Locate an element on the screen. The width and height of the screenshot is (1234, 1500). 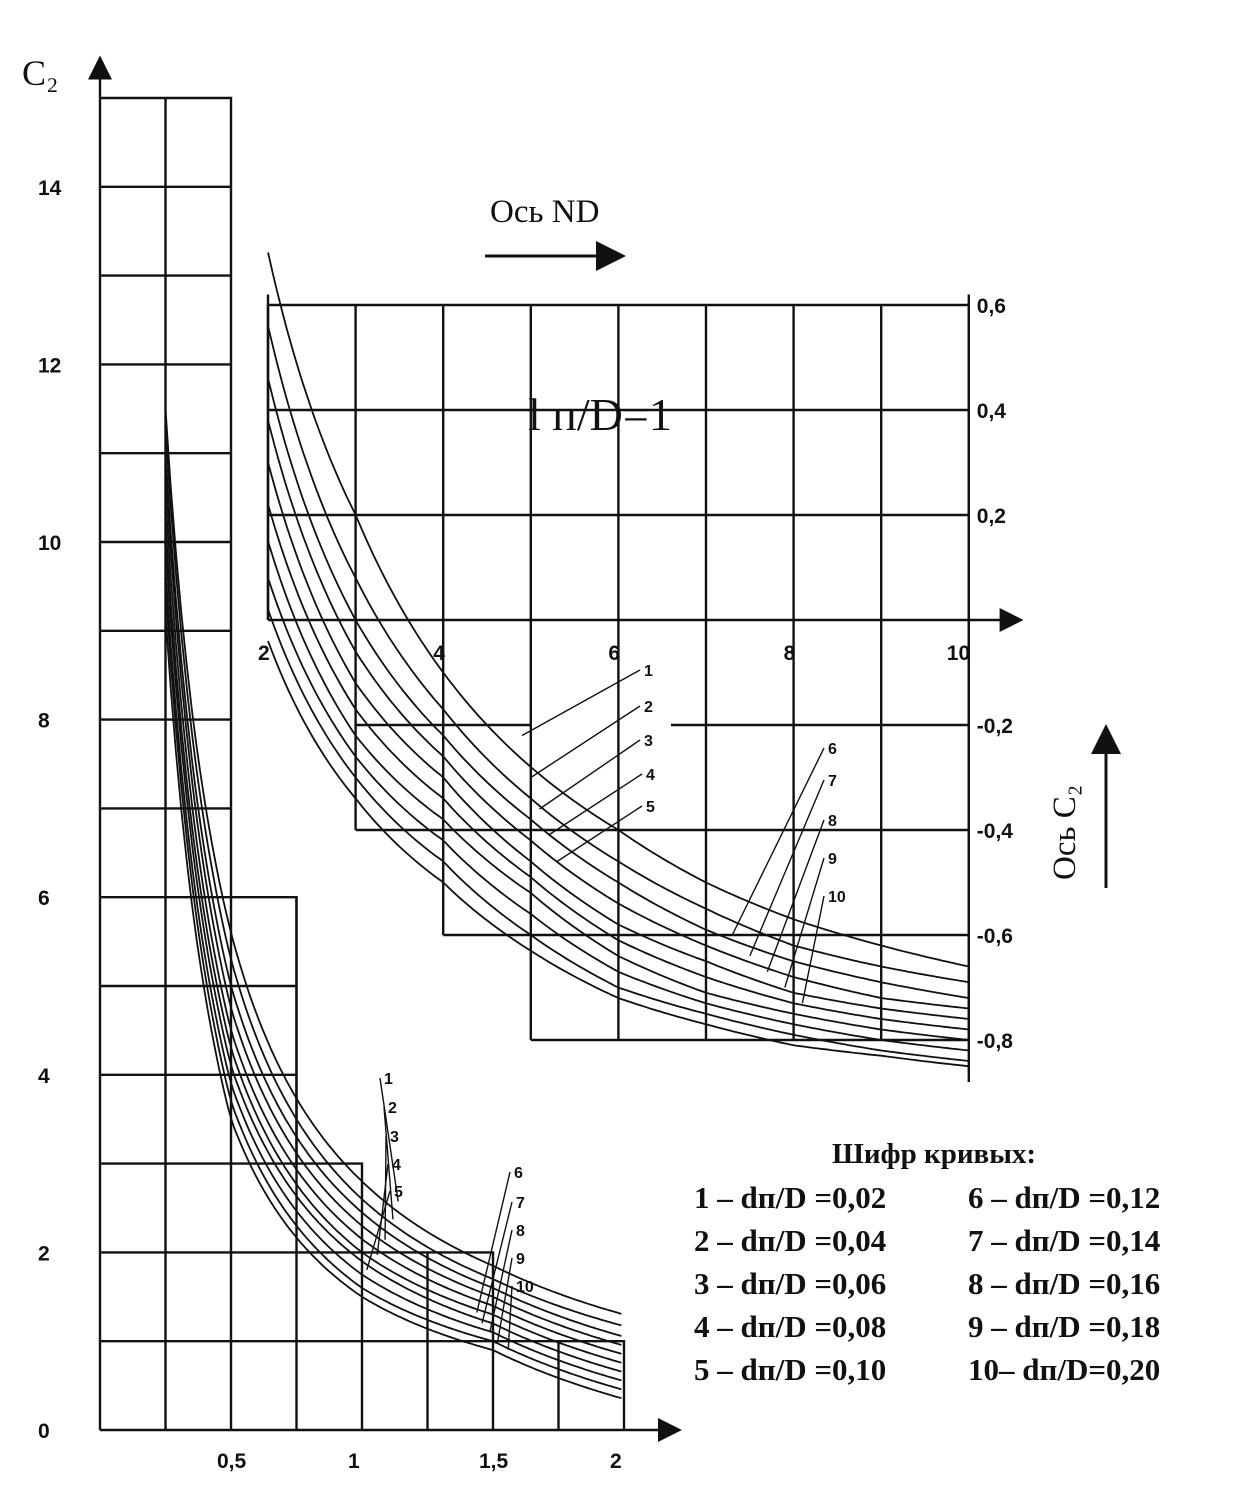
main-x-tick-label: 0,5 is located at coordinates (232, 1461).